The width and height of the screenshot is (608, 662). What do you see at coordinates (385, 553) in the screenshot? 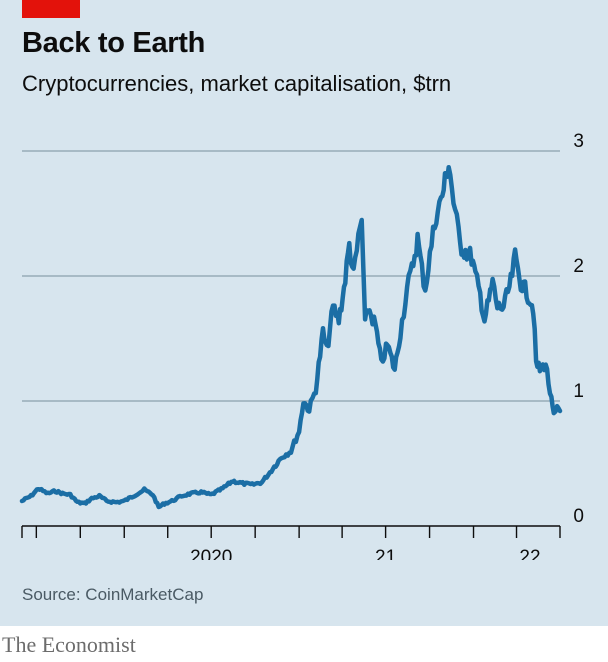
I see `x-tick-label: 21` at bounding box center [385, 553].